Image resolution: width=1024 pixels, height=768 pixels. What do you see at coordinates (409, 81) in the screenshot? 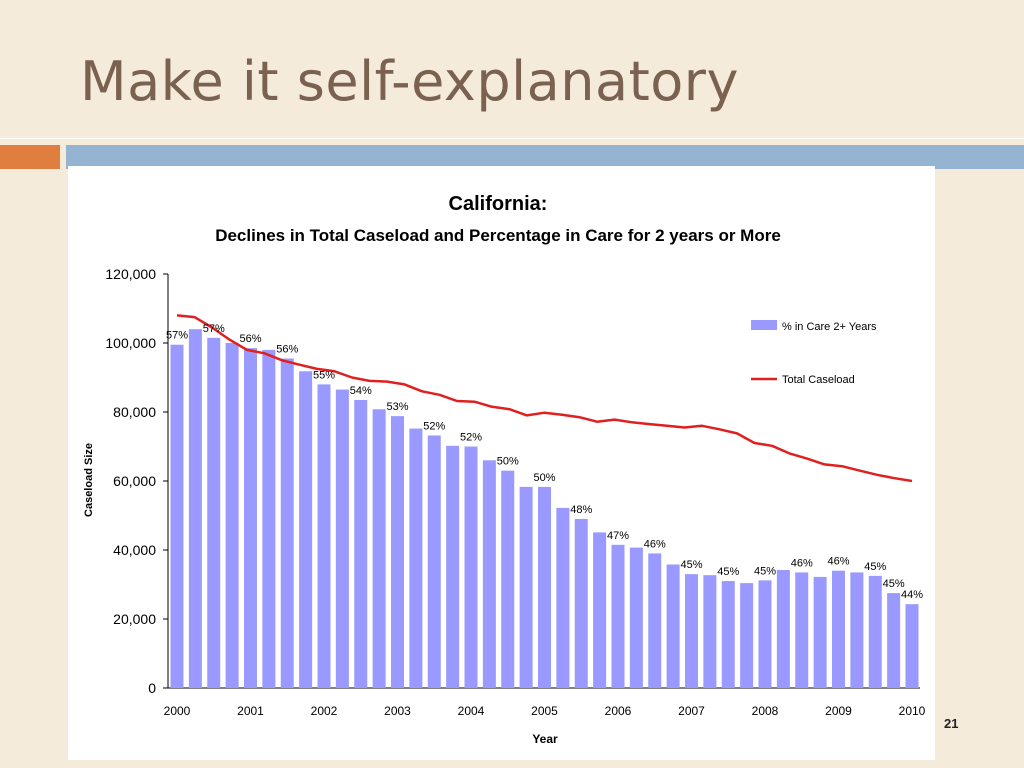
I see `slide-title: Make it self-explanatory` at bounding box center [409, 81].